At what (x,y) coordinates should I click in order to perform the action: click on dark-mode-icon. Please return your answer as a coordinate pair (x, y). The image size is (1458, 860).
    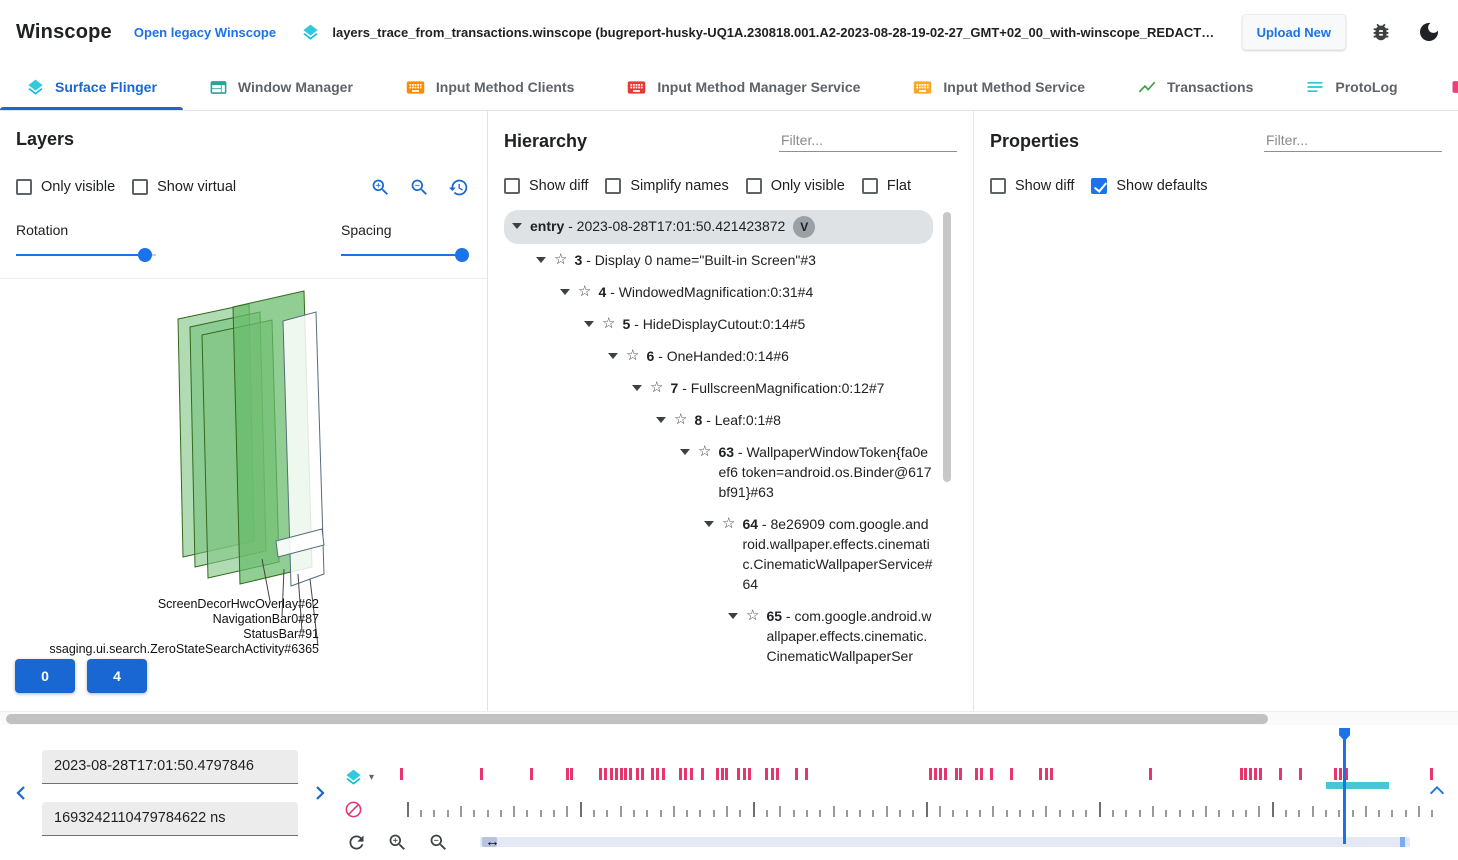
    Looking at the image, I should click on (1429, 32).